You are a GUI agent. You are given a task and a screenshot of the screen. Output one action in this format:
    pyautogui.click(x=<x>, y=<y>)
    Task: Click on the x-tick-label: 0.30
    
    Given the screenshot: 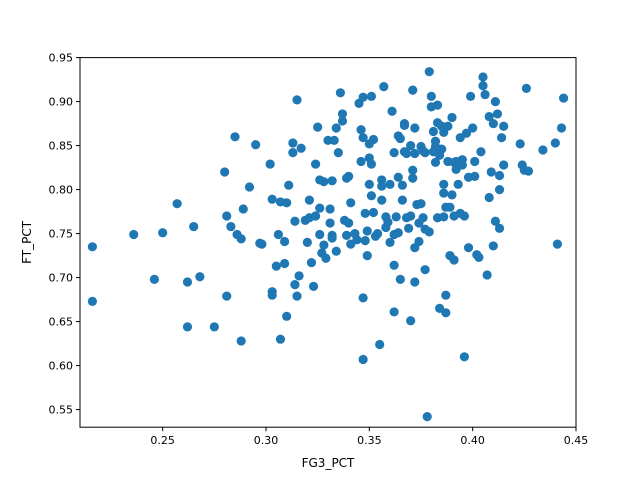 What is the action you would take?
    pyautogui.click(x=266, y=440)
    